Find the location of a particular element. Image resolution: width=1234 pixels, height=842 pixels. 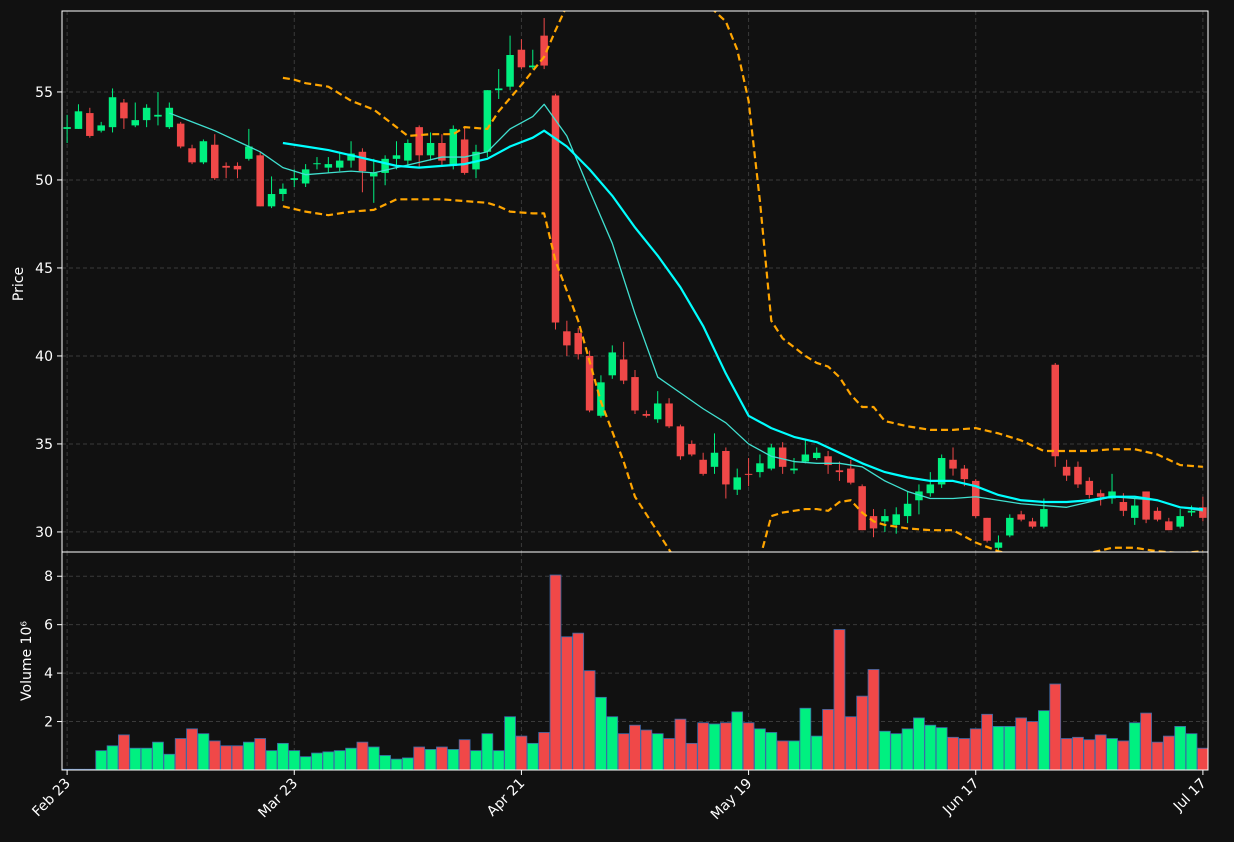

y-tick-label: 4 is located at coordinates (48, 674).